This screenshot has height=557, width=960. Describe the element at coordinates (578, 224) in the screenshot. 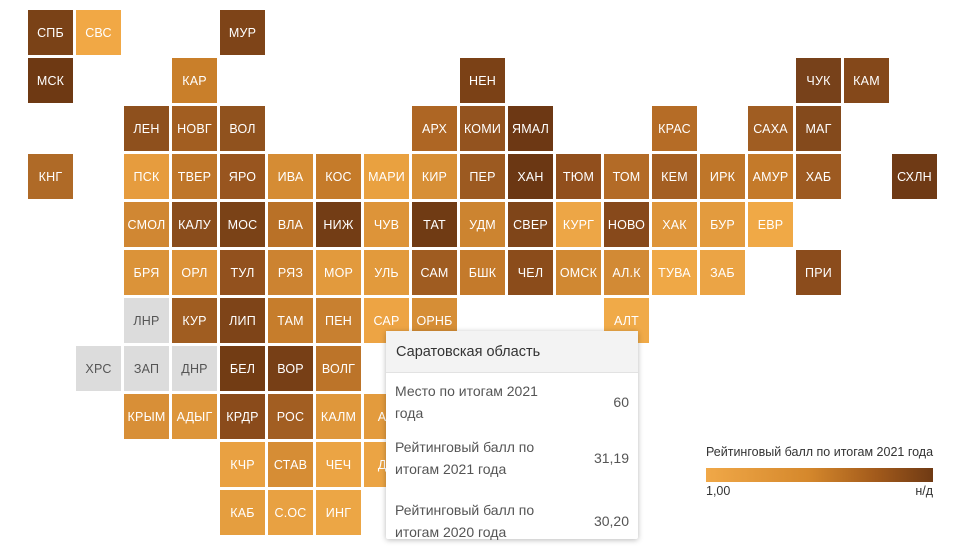

I see `region-tile: КУРГ` at that location.